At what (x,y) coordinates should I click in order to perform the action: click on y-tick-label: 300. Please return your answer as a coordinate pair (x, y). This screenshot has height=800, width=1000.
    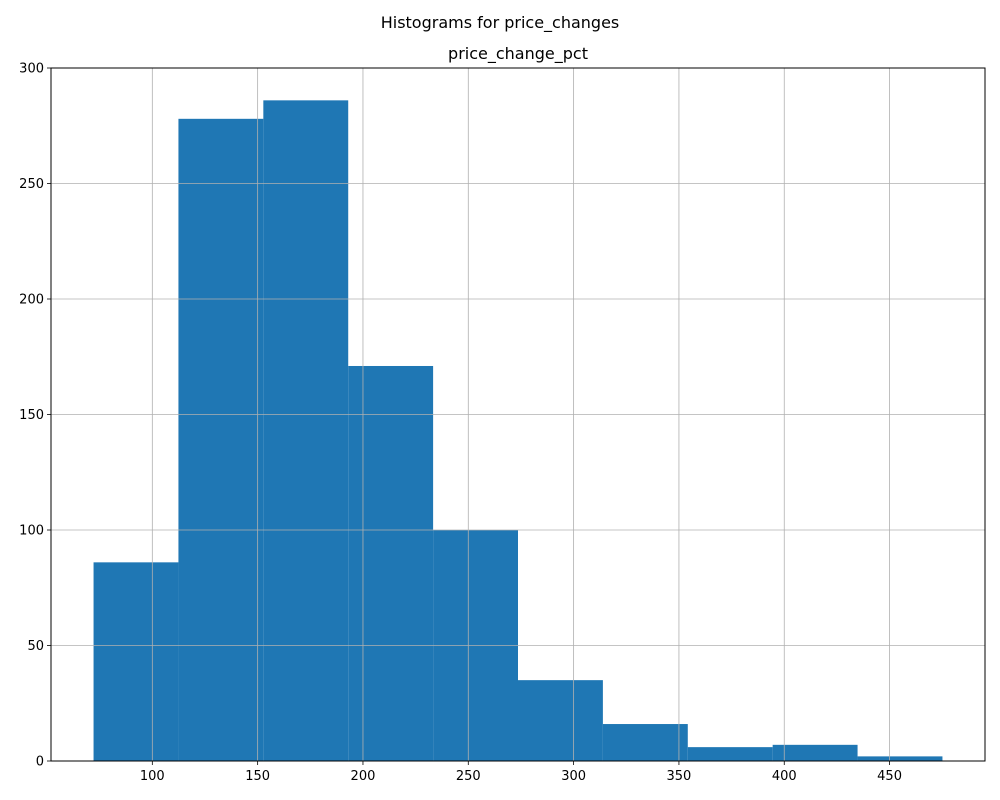
    Looking at the image, I should click on (31, 69).